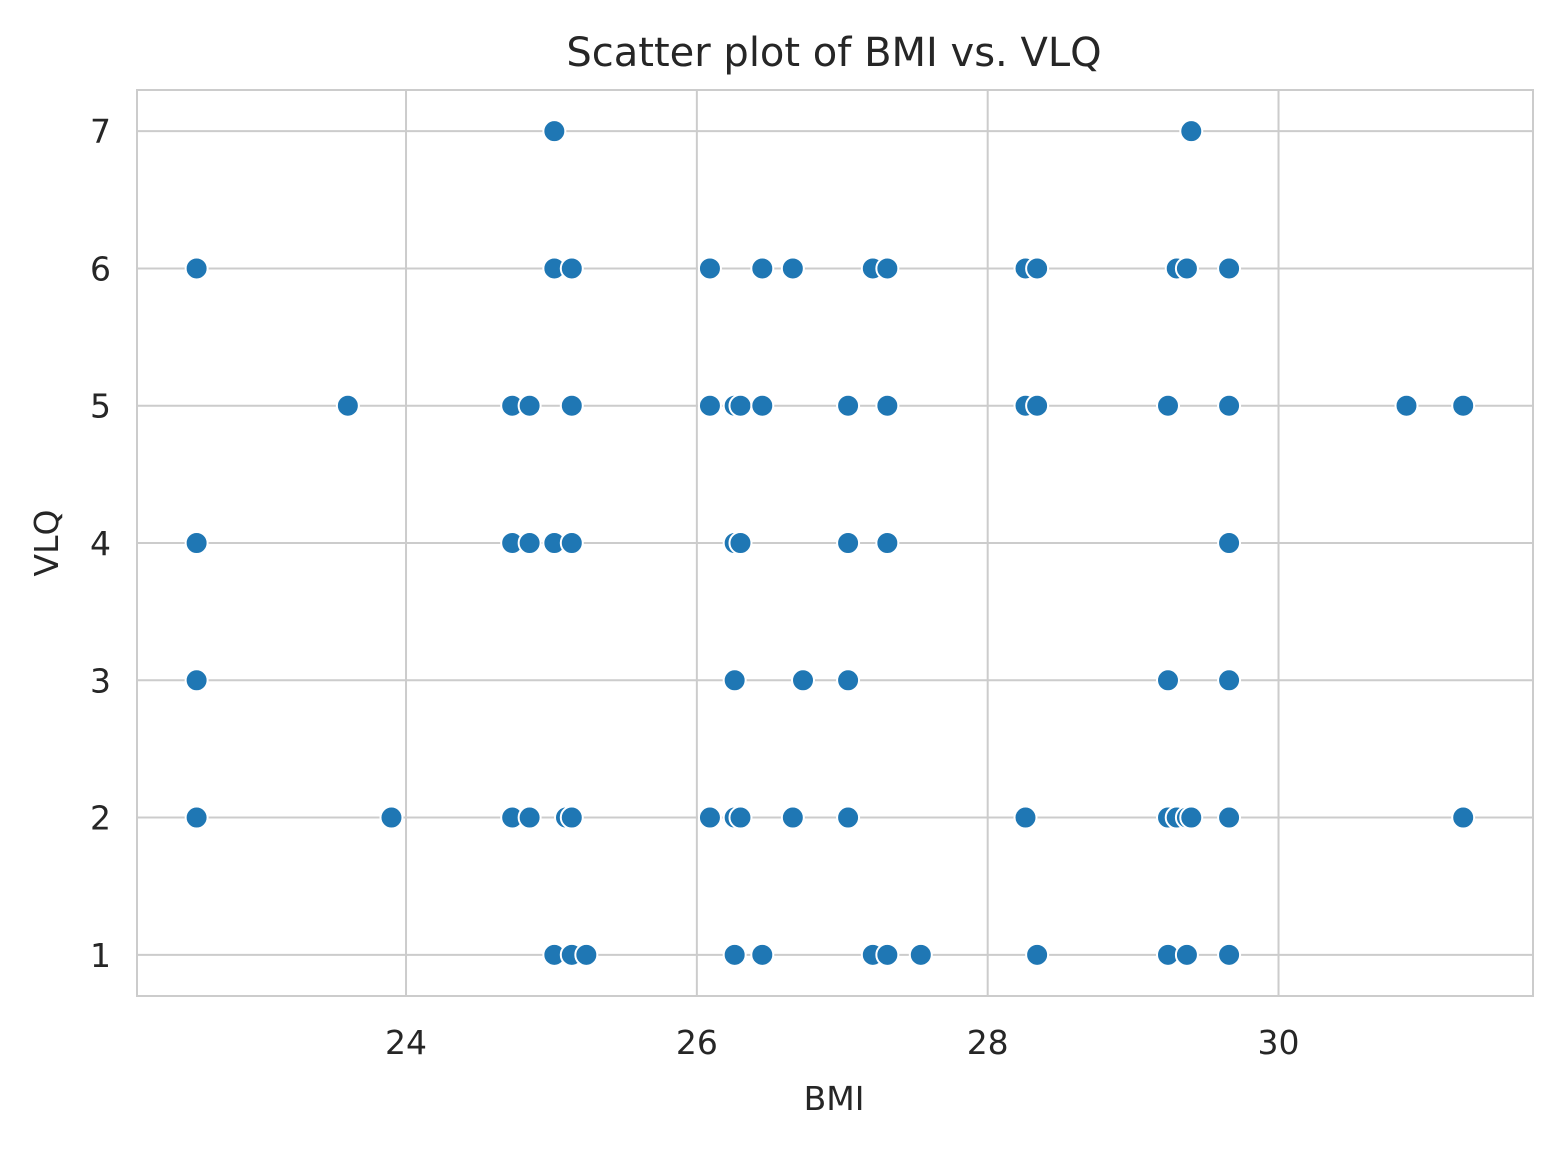 The width and height of the screenshot is (1561, 1149). Describe the element at coordinates (697, 1042) in the screenshot. I see `x-tick-label: 26` at that location.